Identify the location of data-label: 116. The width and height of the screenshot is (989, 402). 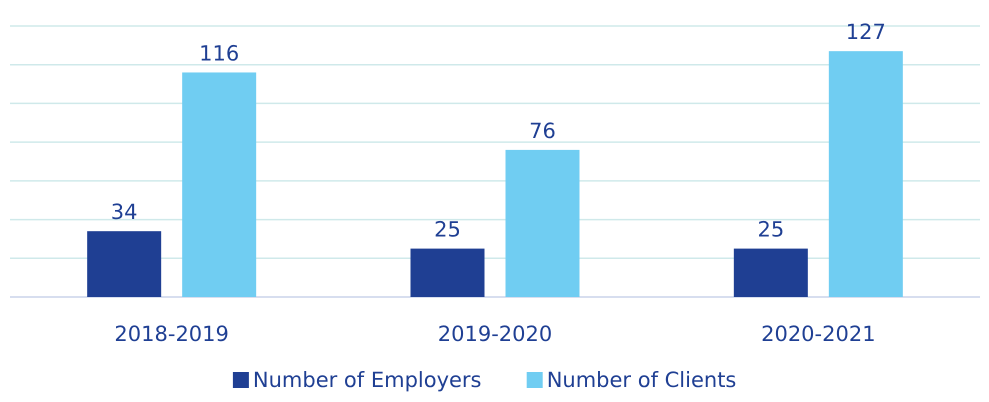
(219, 53).